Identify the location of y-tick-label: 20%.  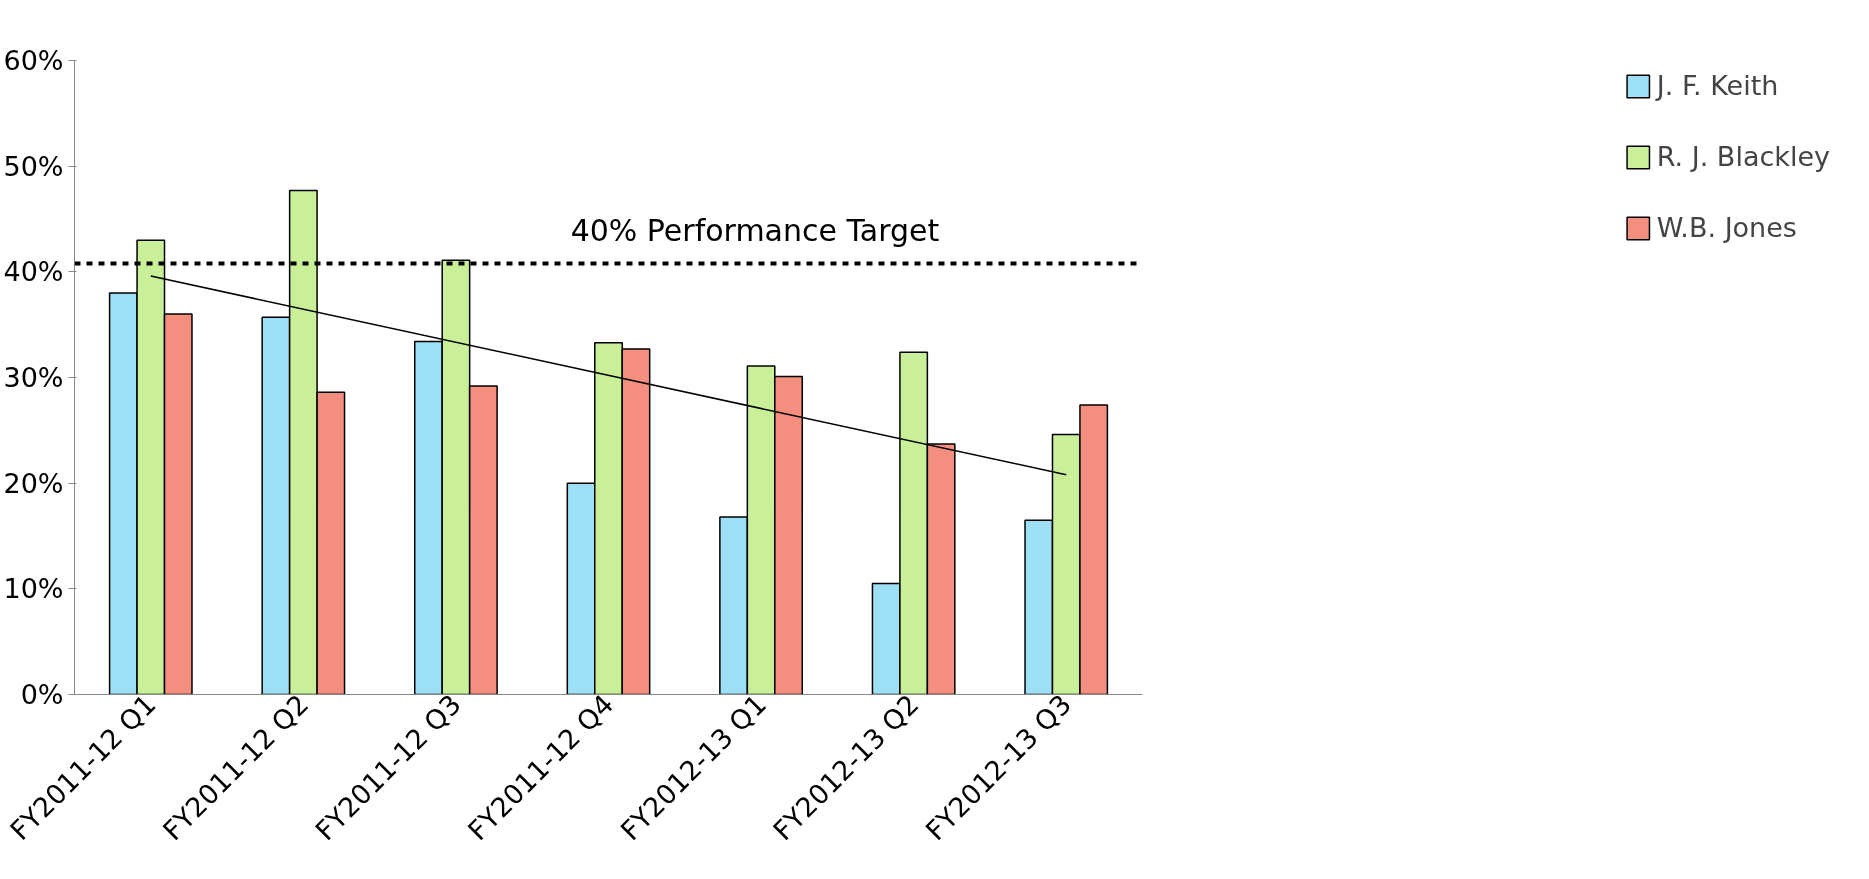
(33, 483).